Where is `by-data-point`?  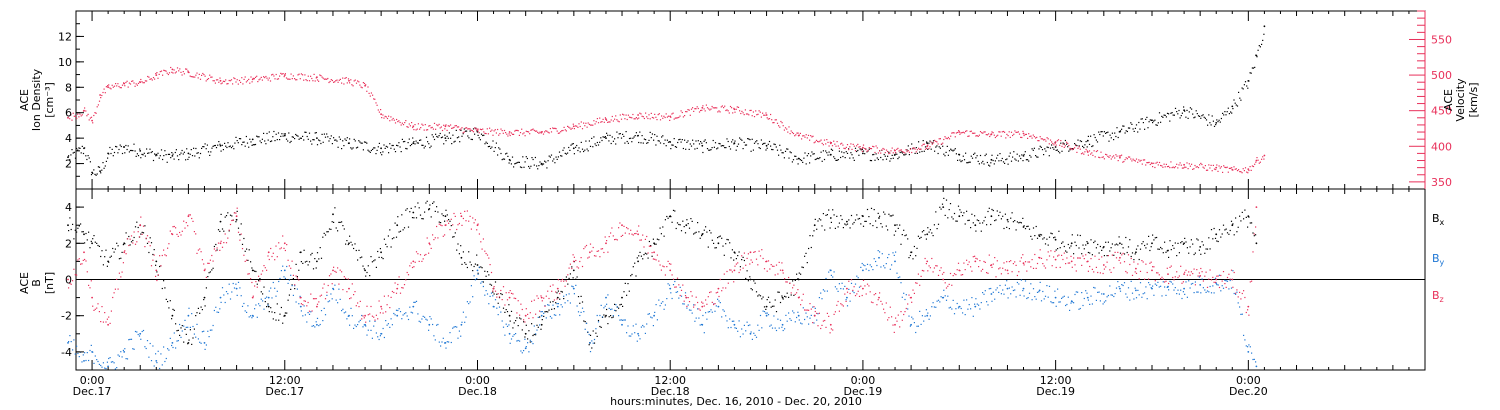 by-data-point is located at coordinates (1071, 301).